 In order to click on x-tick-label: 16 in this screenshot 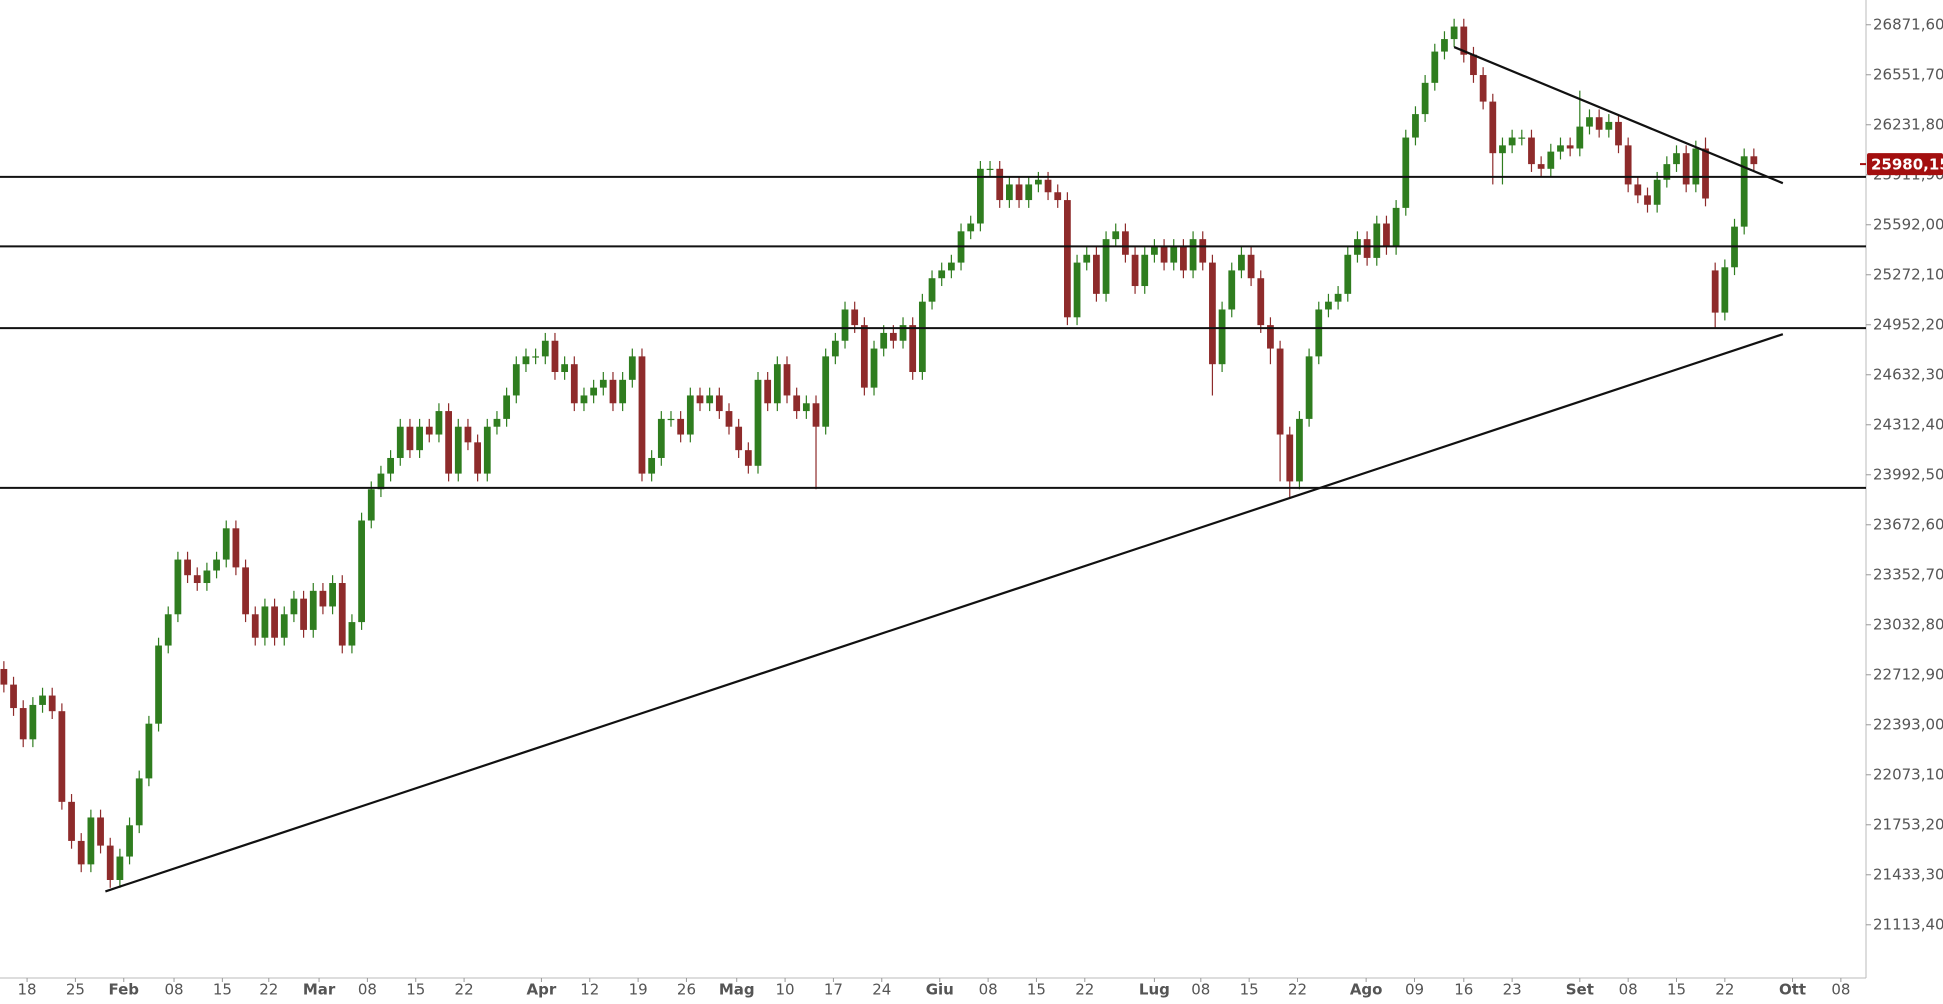, I will do `click(1463, 990)`.